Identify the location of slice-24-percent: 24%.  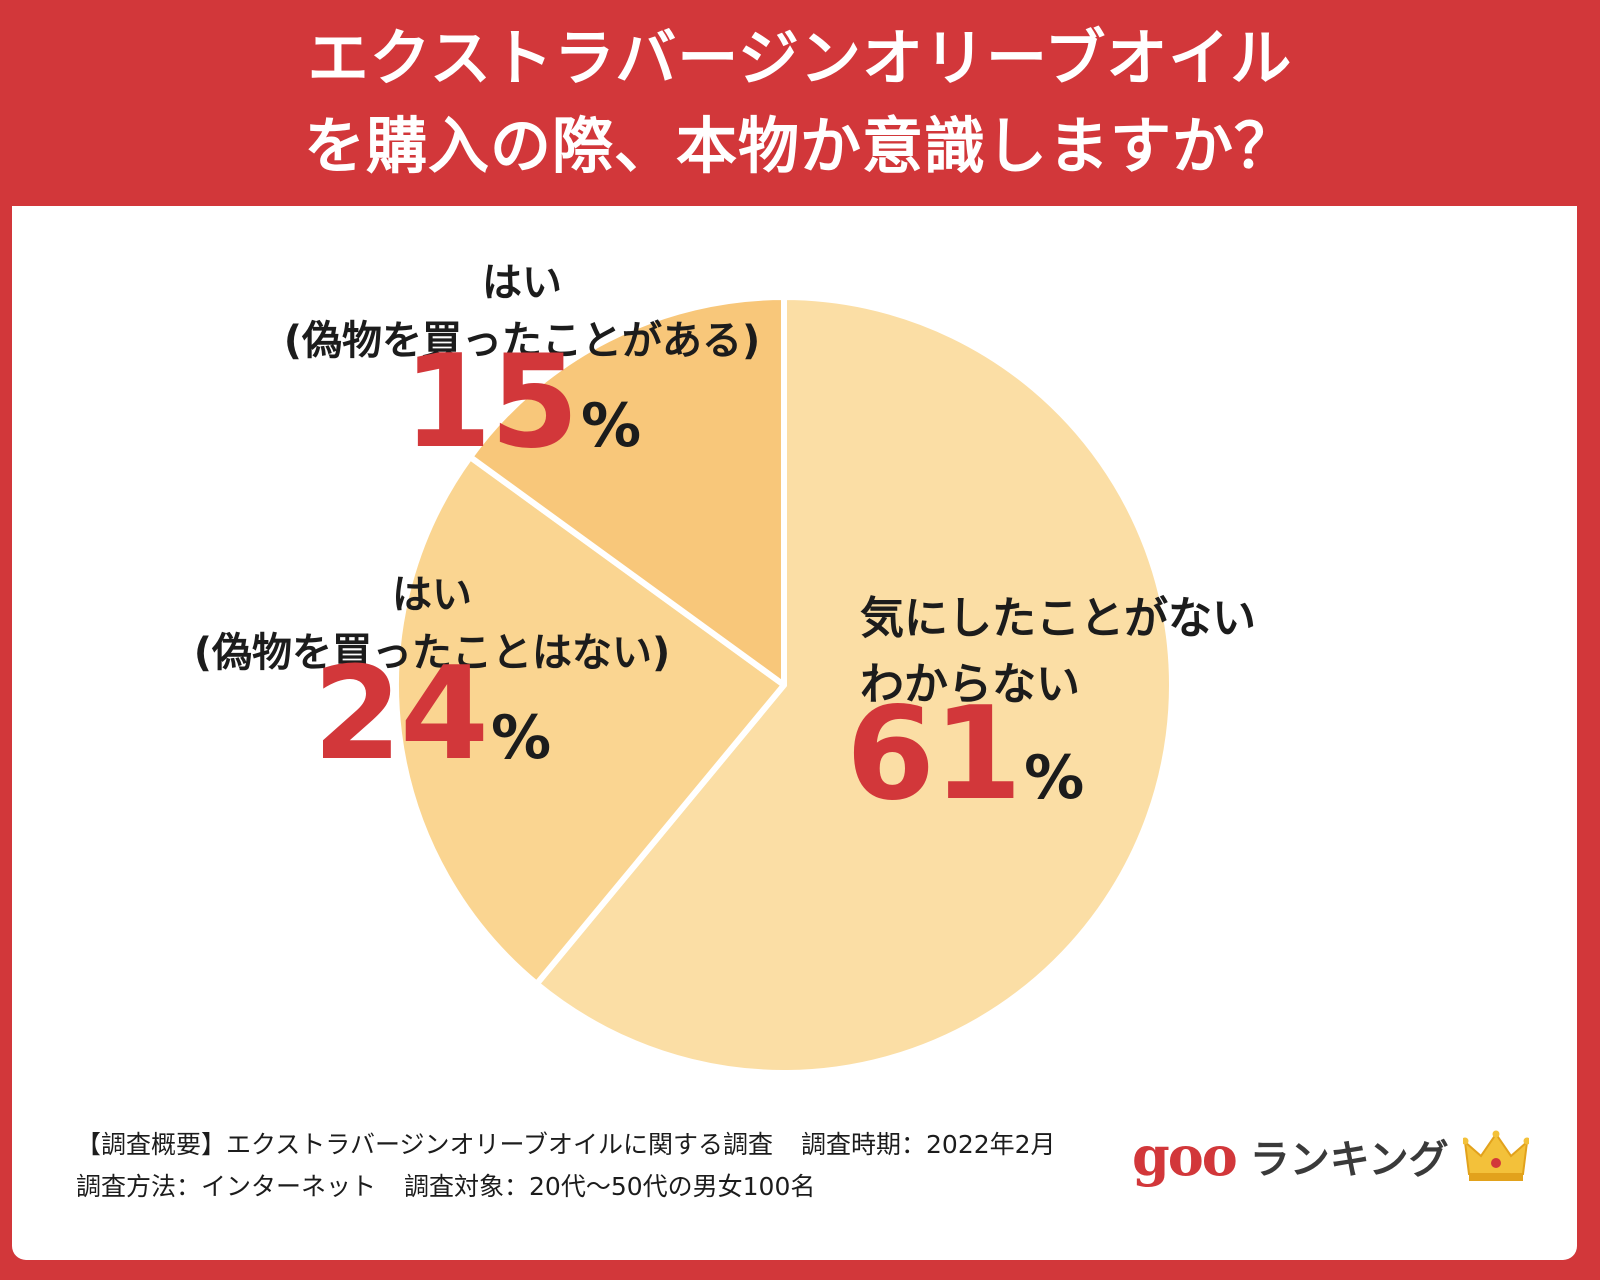
(432, 715).